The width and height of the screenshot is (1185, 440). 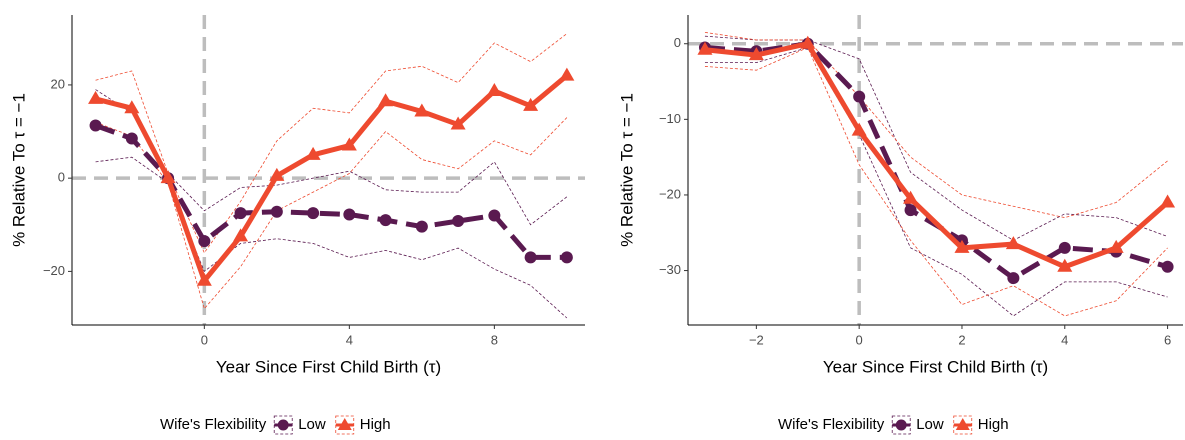 What do you see at coordinates (756, 339) in the screenshot?
I see `x-tick-label: −2` at bounding box center [756, 339].